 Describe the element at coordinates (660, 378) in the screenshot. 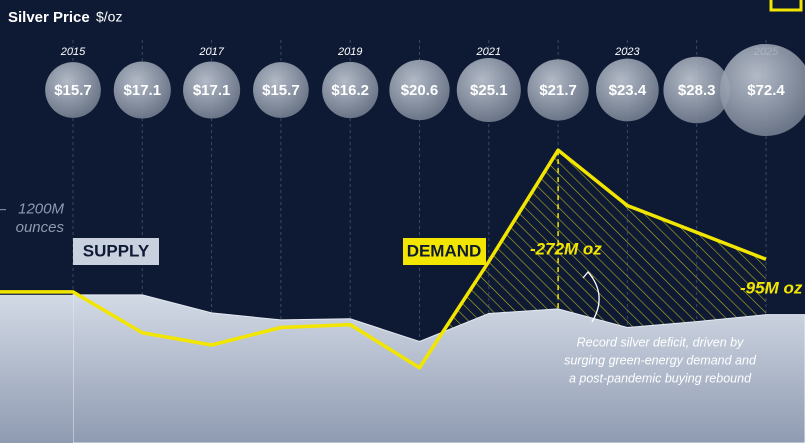

I see `note-text: a post-pandemic buying rebound` at that location.